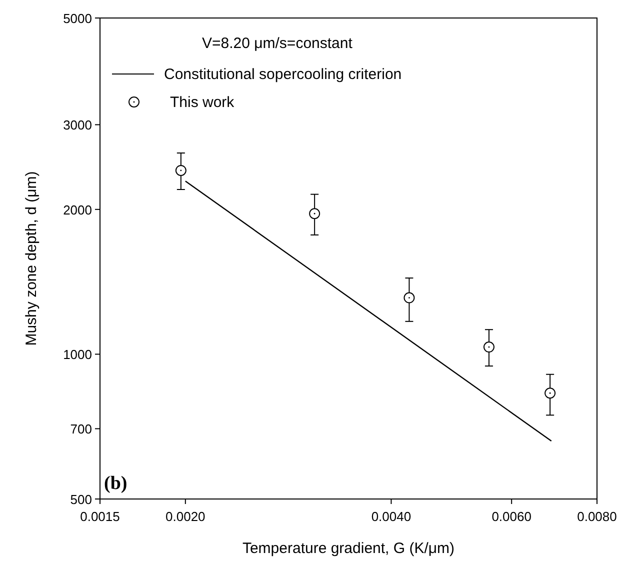 This screenshot has height=573, width=630. What do you see at coordinates (77, 210) in the screenshot?
I see `y-tick-label: 2000` at bounding box center [77, 210].